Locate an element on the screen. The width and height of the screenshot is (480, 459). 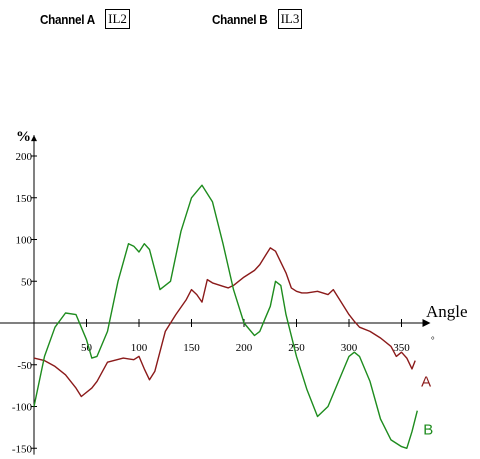
x-tick-label: 150 is located at coordinates (191, 348).